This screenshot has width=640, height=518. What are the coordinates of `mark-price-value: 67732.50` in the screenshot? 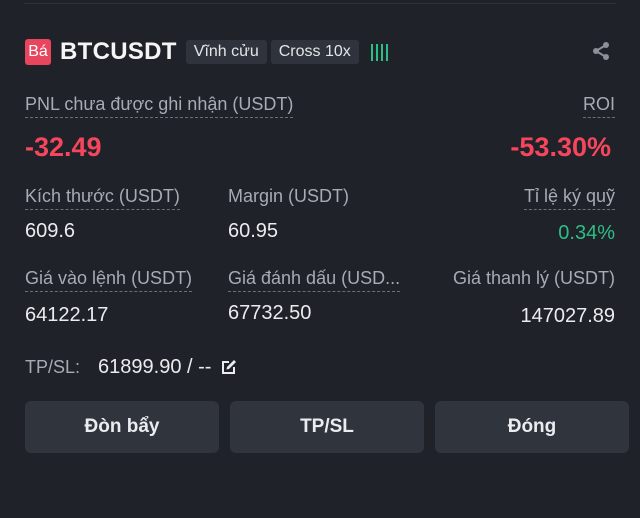 It's located at (270, 313).